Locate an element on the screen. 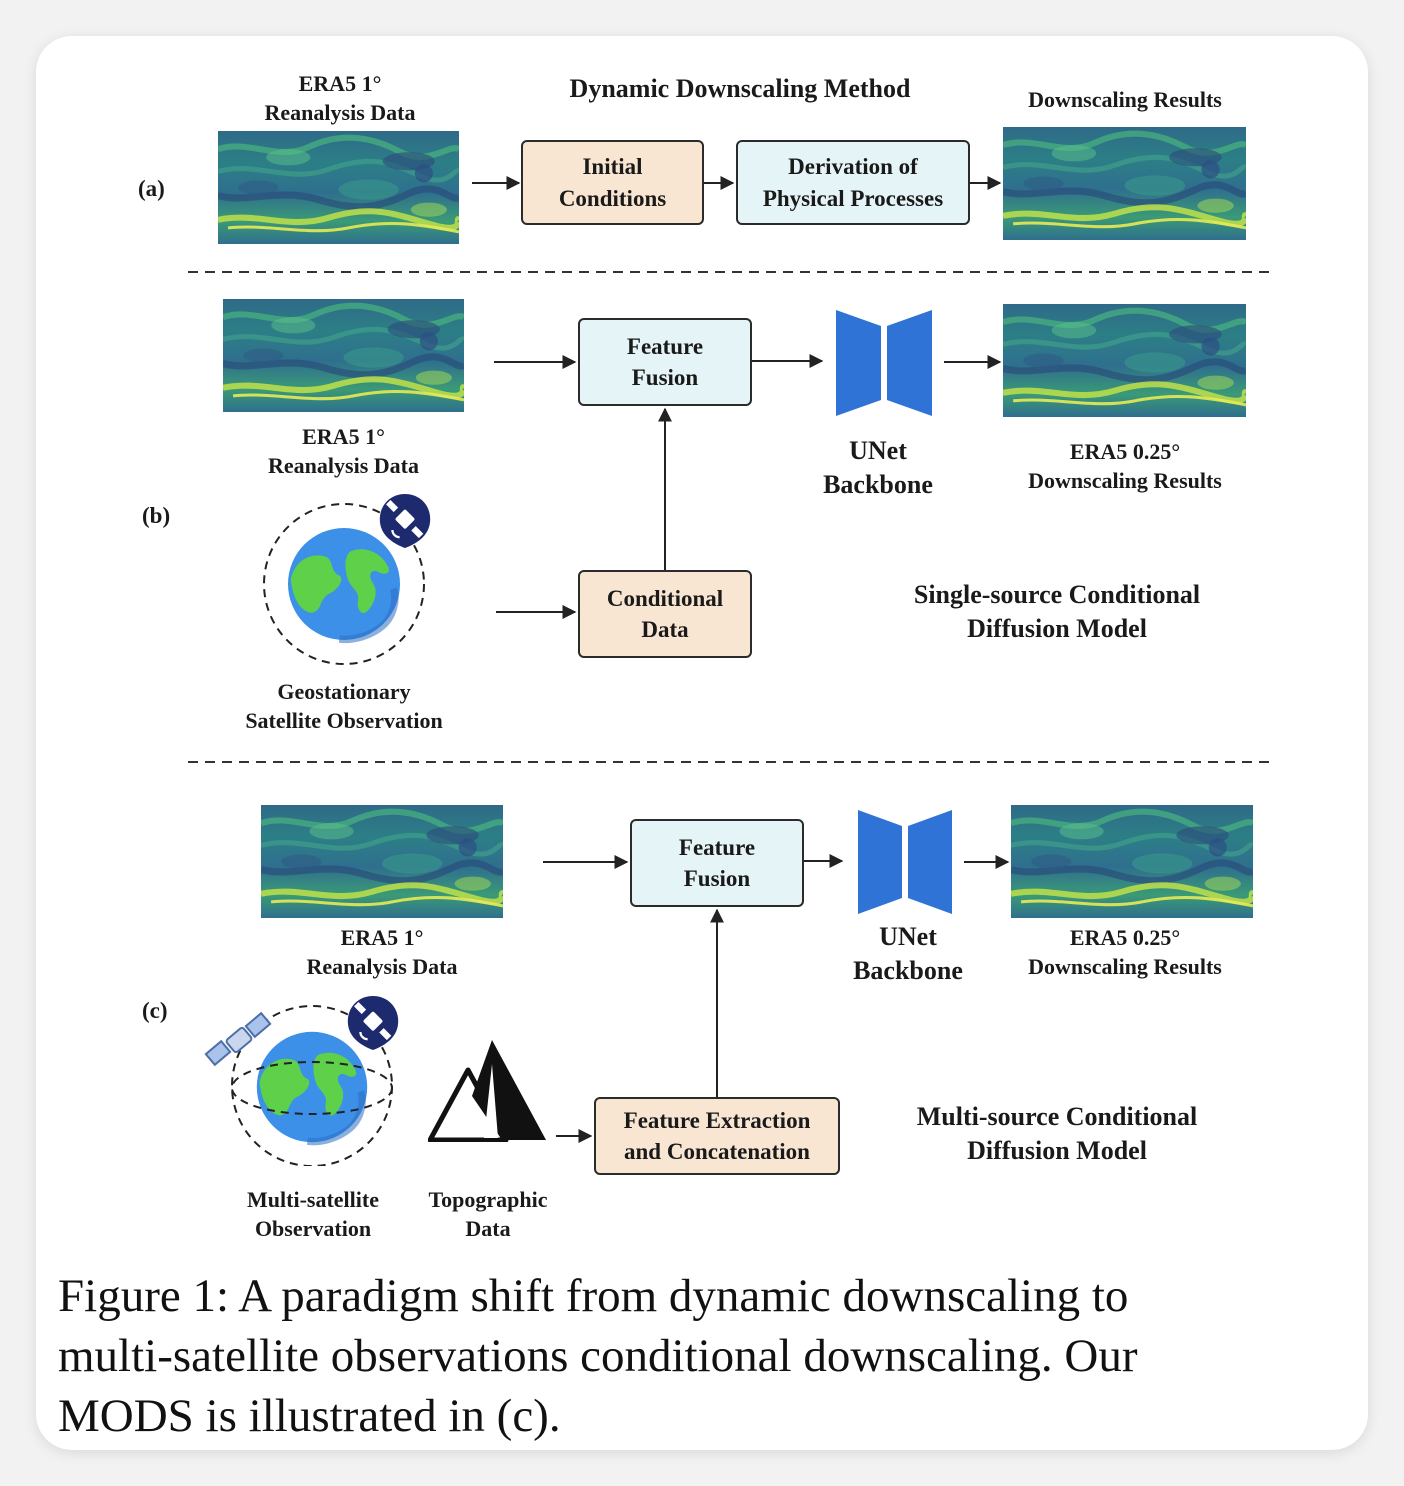  satellite-icon is located at coordinates (238, 1039).